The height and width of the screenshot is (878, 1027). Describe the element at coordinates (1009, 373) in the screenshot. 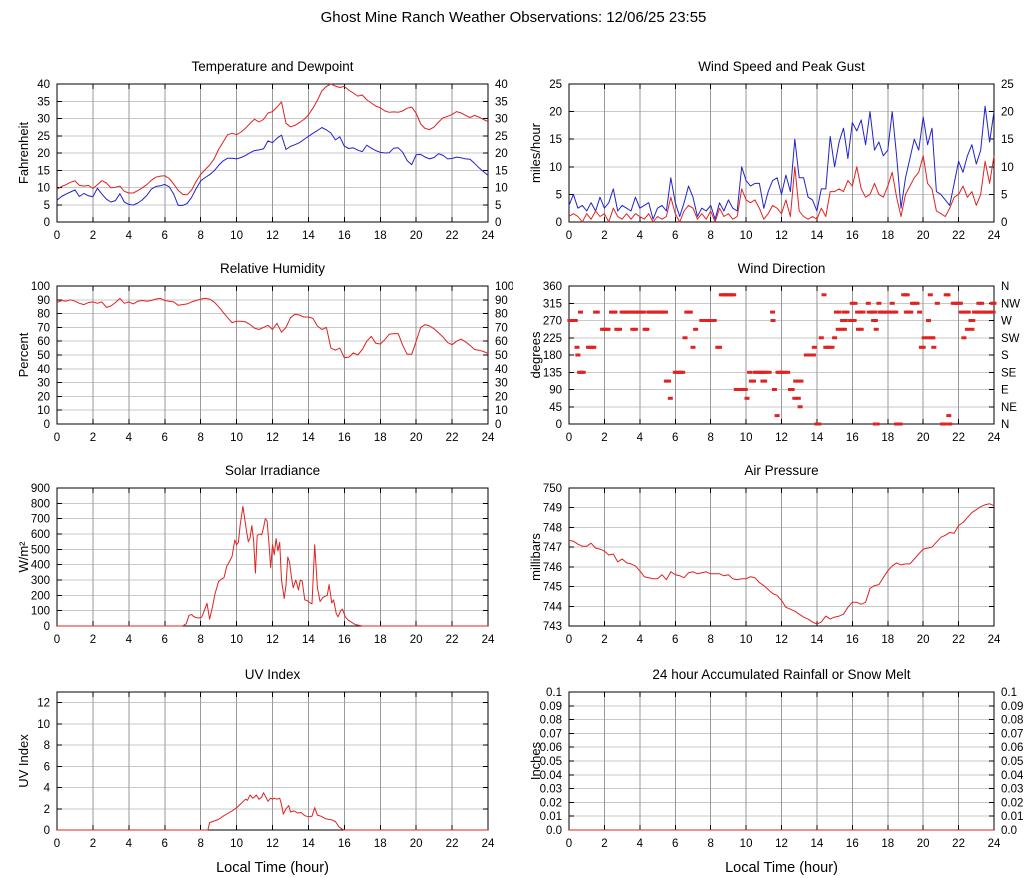

I see `svg-text: SE` at that location.